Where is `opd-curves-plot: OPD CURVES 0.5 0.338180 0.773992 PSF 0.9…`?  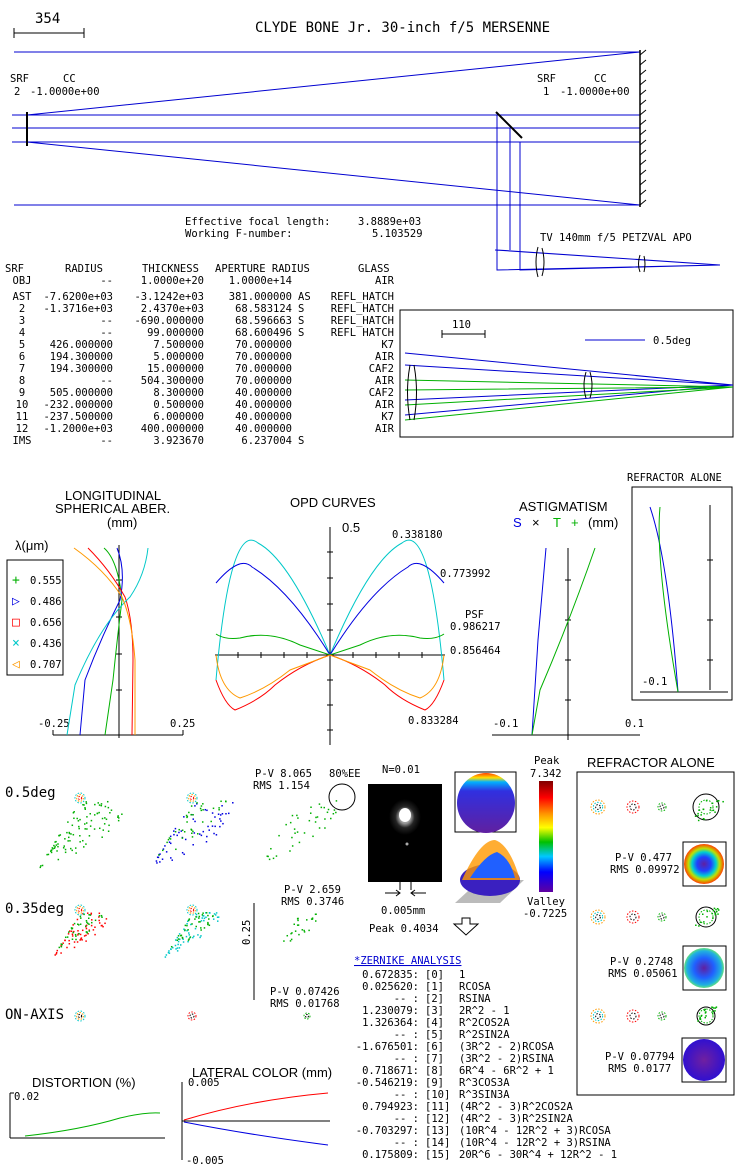
opd-curves-plot: OPD CURVES 0.5 0.338180 0.773992 PSF 0.9… is located at coordinates (358, 620).